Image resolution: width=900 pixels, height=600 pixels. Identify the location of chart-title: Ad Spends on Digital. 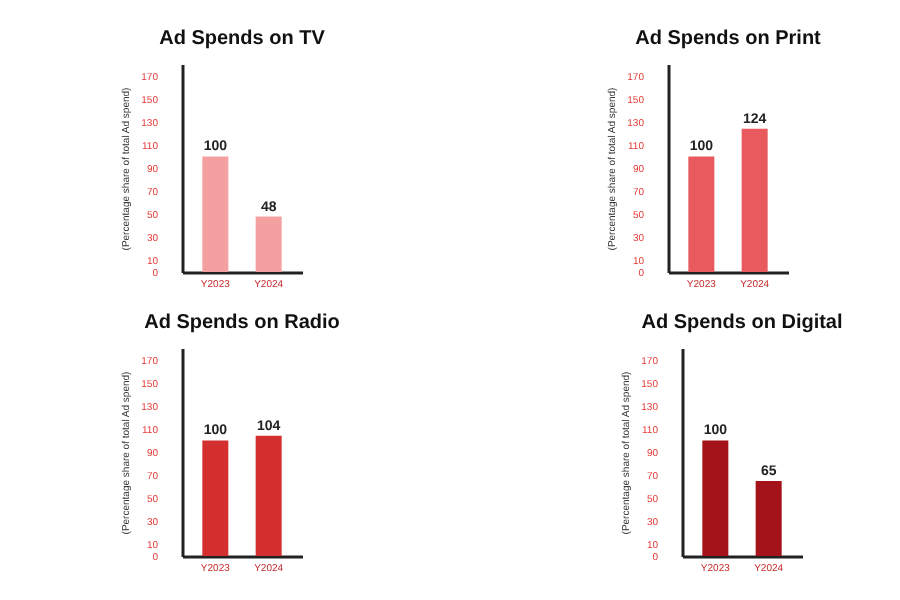
(742, 323).